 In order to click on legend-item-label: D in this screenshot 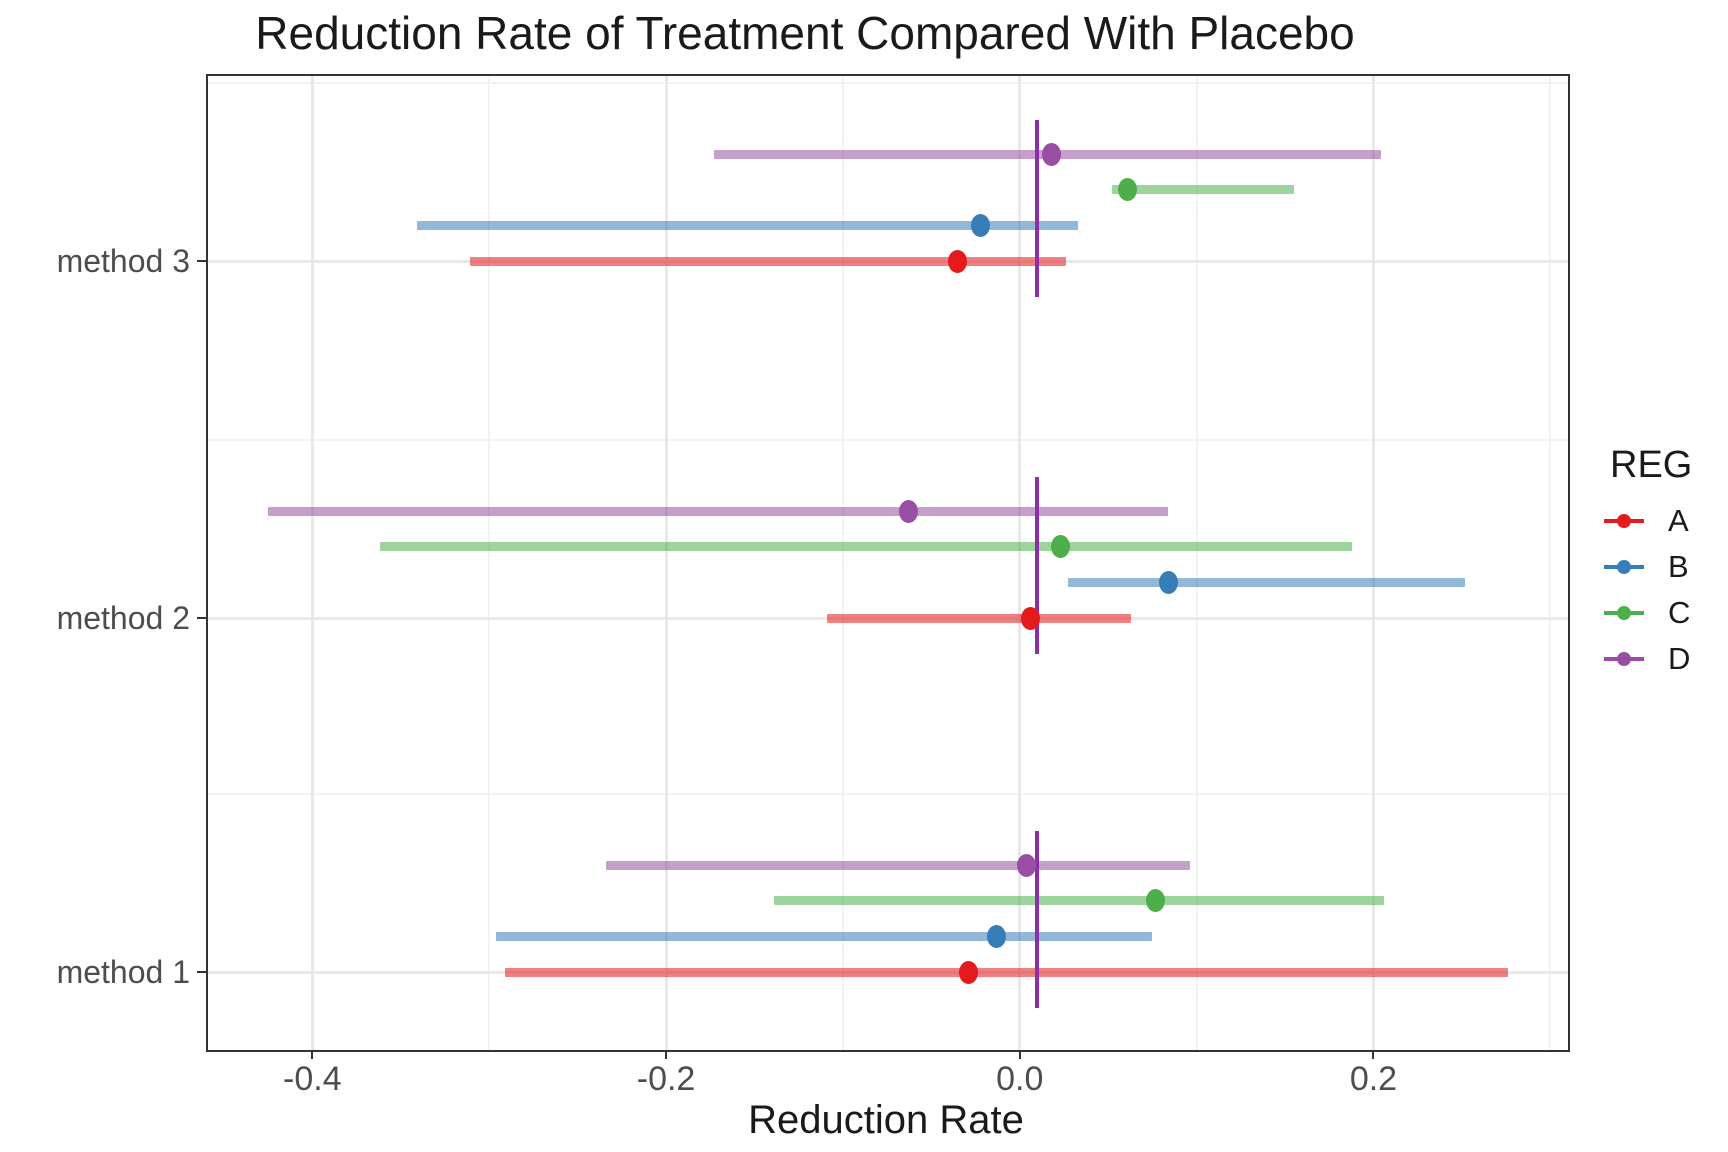, I will do `click(1679, 658)`.